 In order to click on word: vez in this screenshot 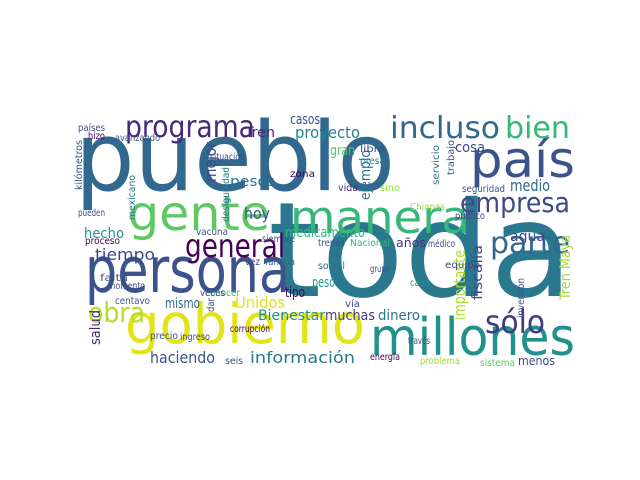, I will do `click(252, 262)`.